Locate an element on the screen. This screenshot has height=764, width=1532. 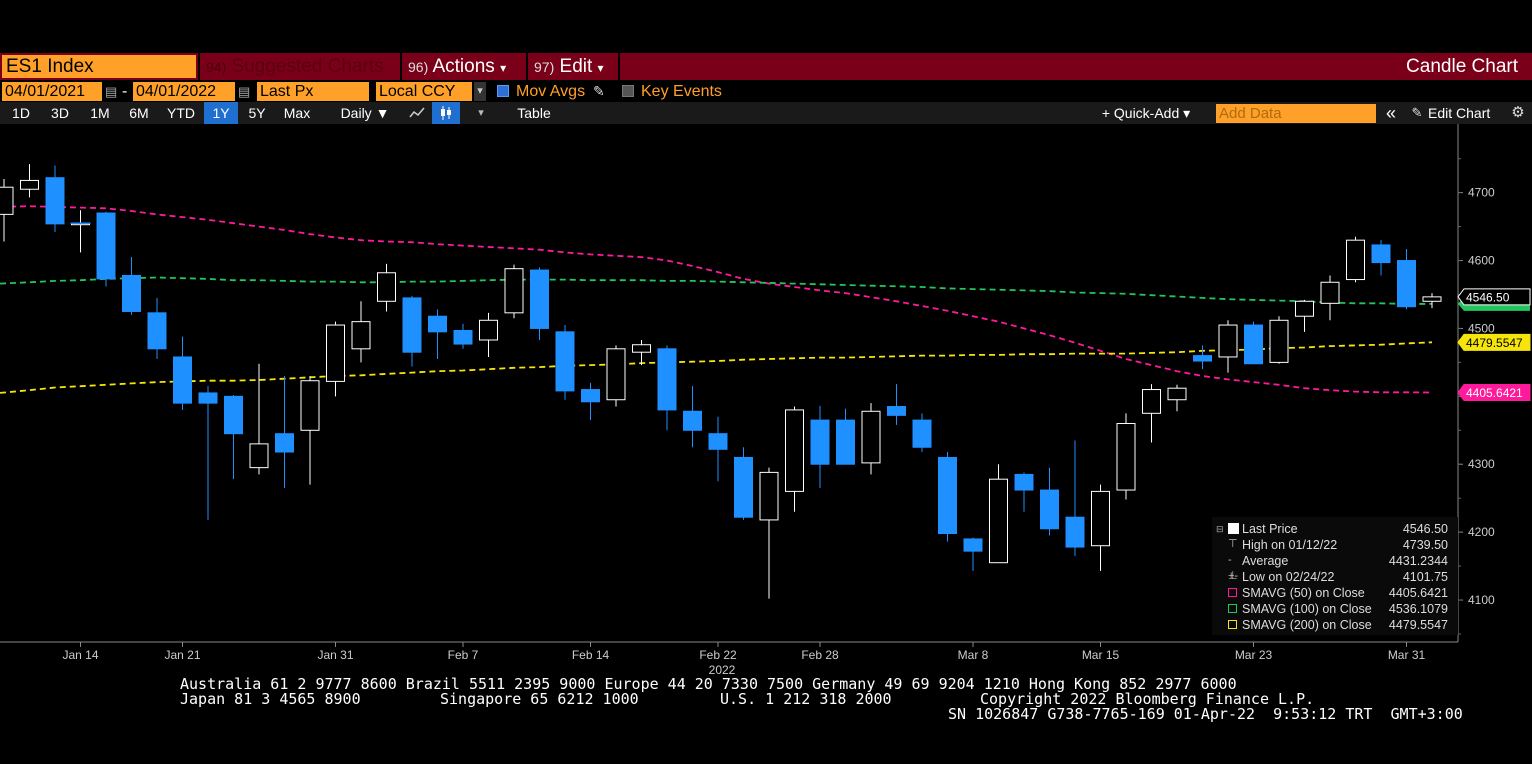
candle-chart-icon is located at coordinates (446, 113).